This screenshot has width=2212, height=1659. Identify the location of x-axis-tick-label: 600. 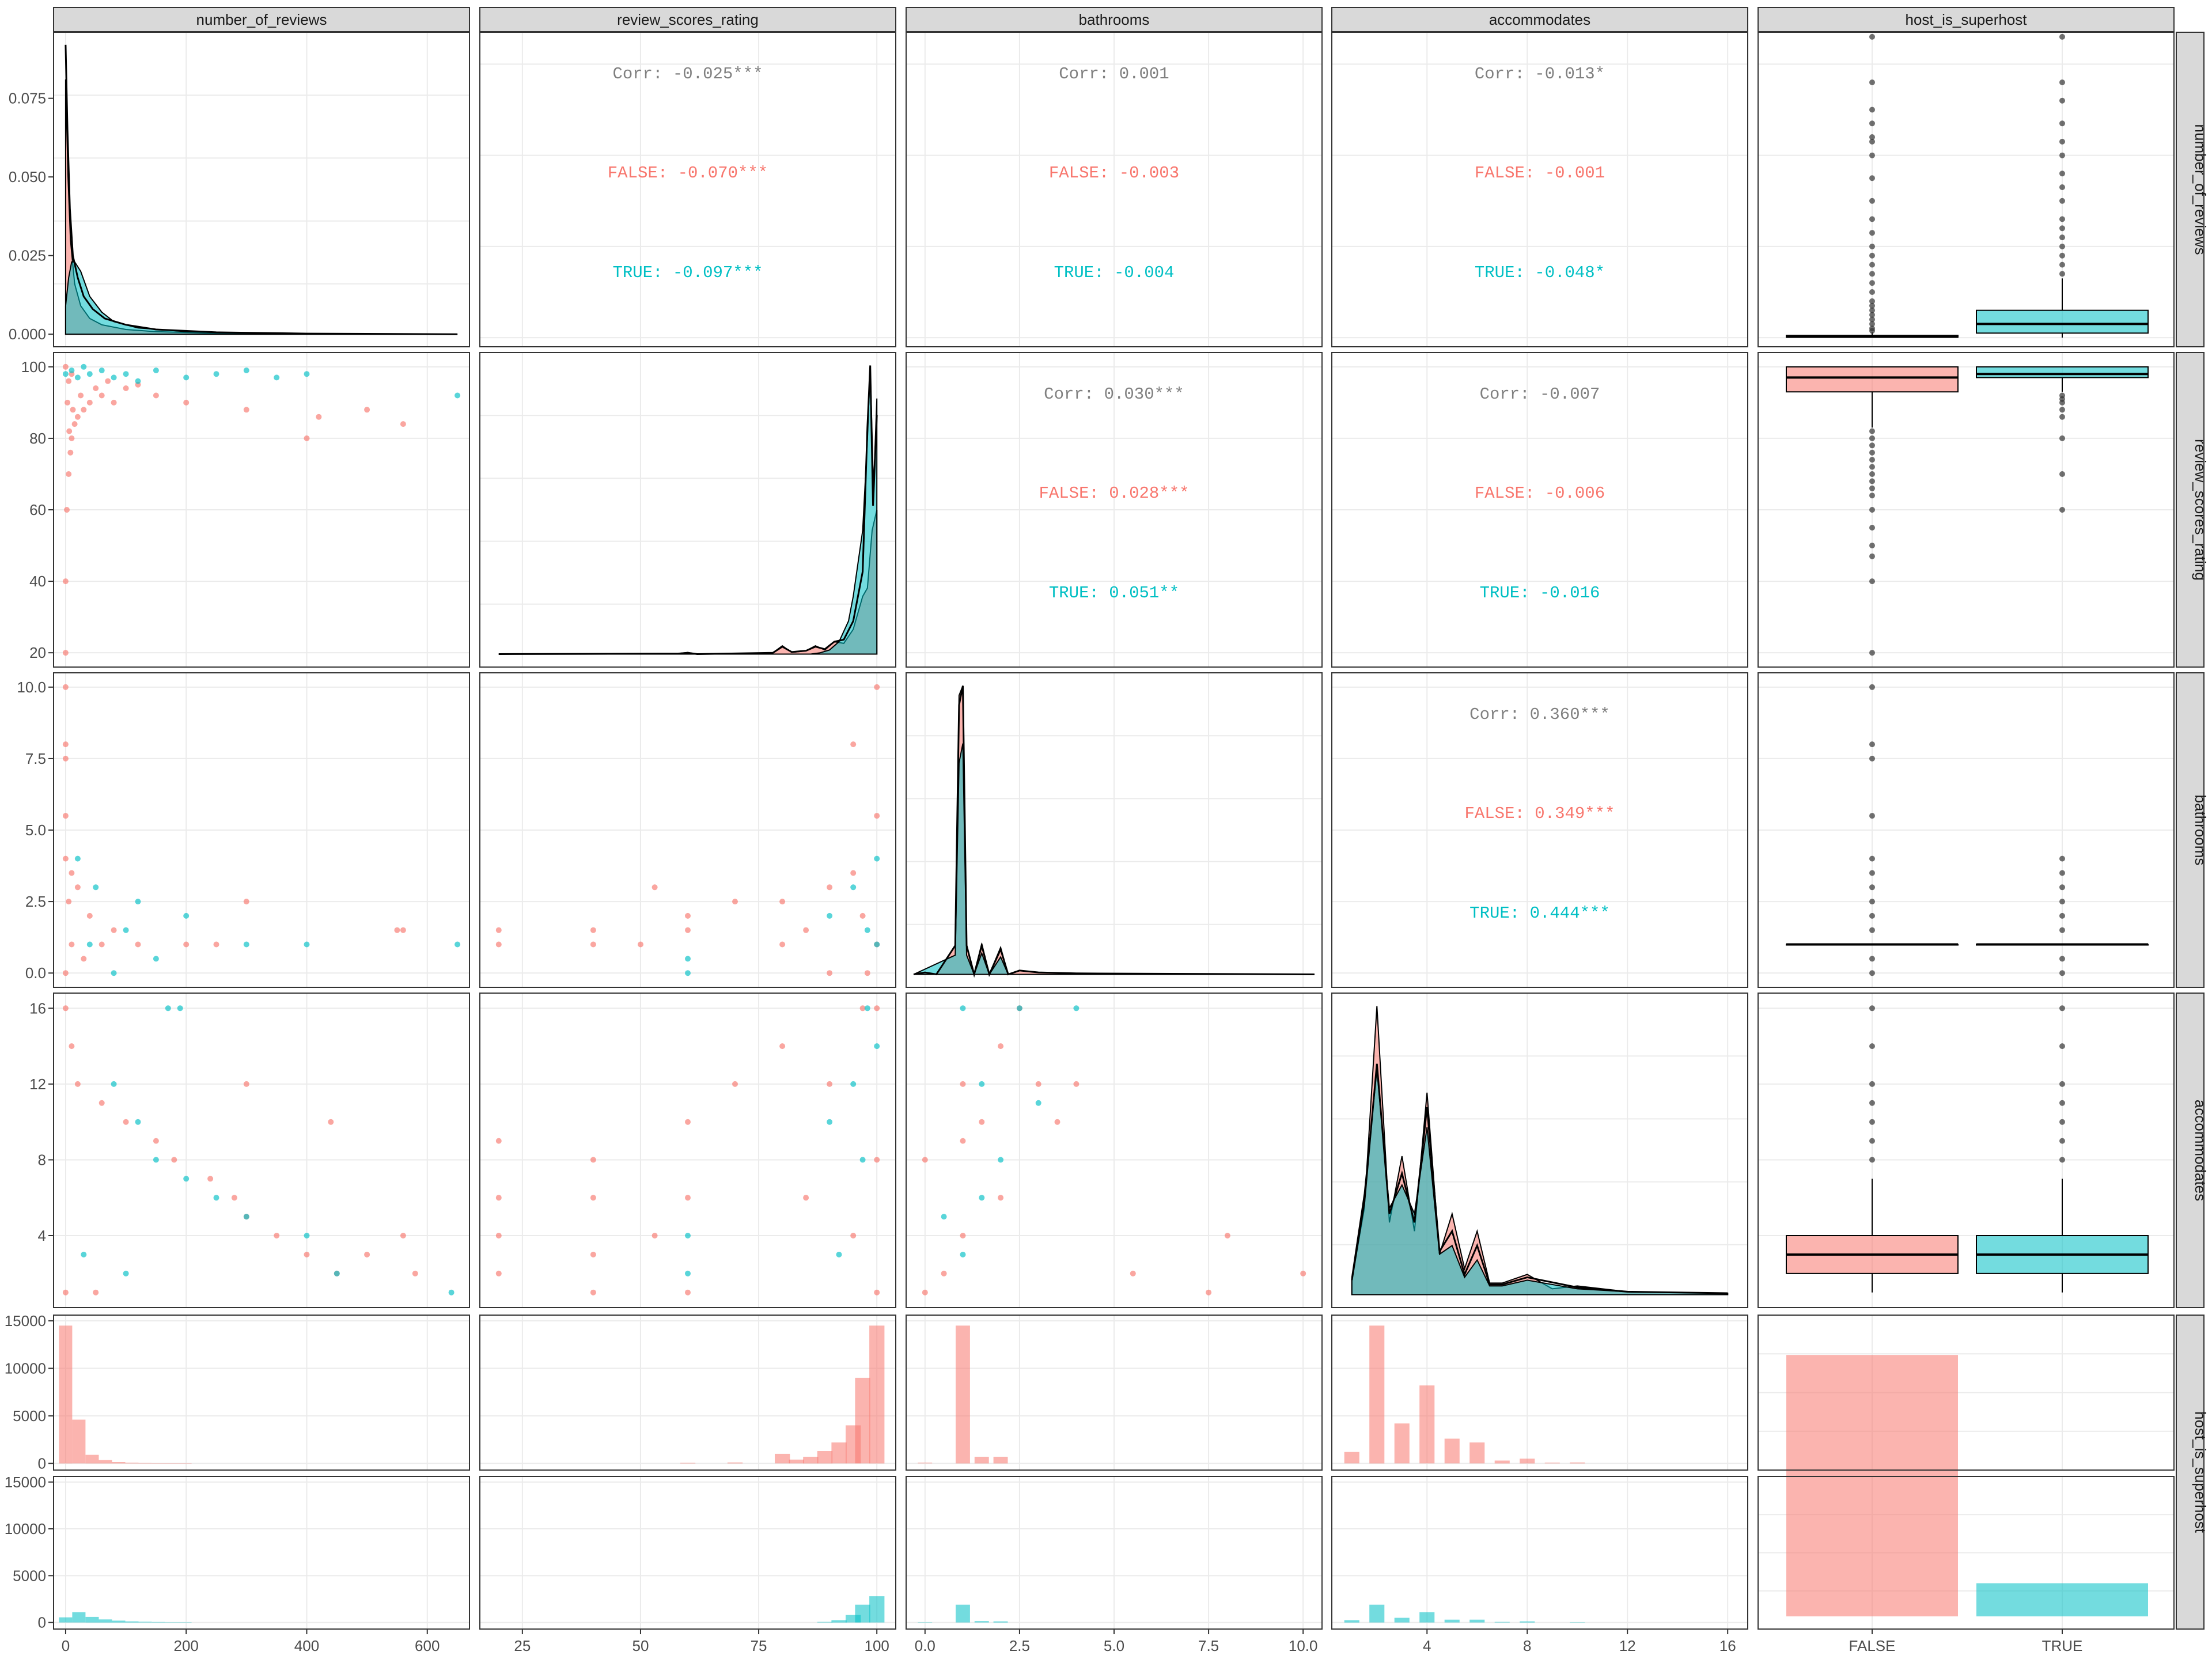
(427, 1645).